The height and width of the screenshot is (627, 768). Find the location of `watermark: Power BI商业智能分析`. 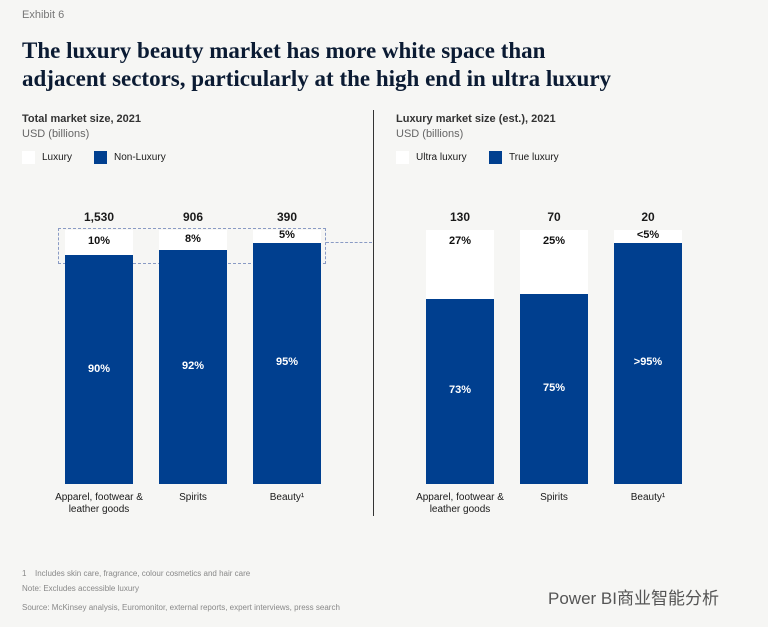

watermark: Power BI商业智能分析 is located at coordinates (633, 598).